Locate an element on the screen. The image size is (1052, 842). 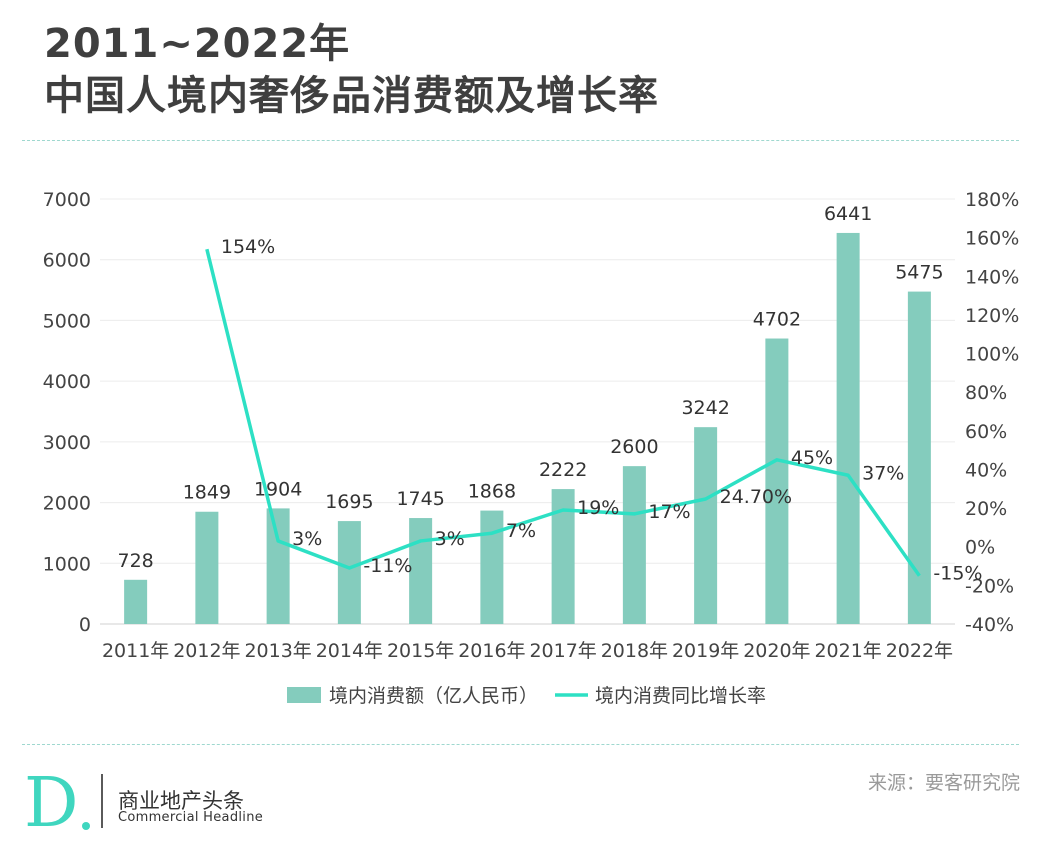
logo-dot is located at coordinates (86, 826).